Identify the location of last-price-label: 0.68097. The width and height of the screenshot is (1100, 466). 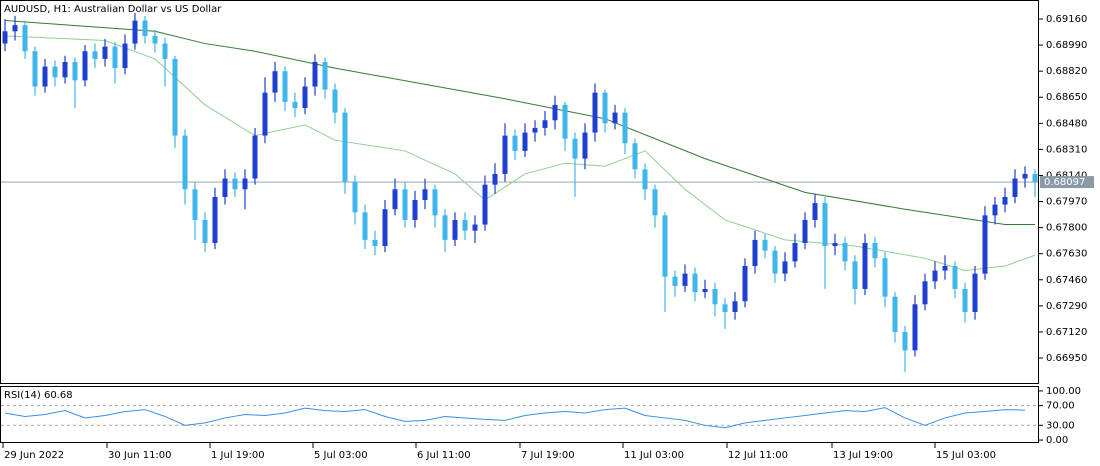
(1064, 182).